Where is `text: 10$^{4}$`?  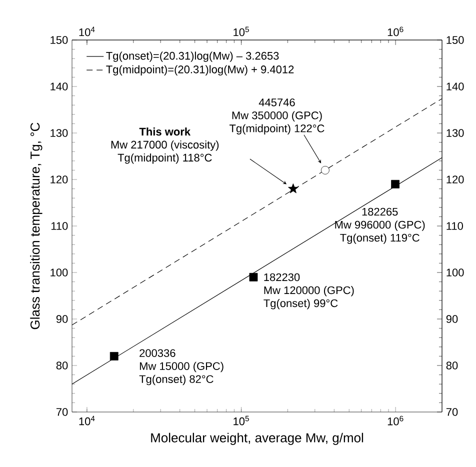 text: 10$^{4}$ is located at coordinates (87, 31).